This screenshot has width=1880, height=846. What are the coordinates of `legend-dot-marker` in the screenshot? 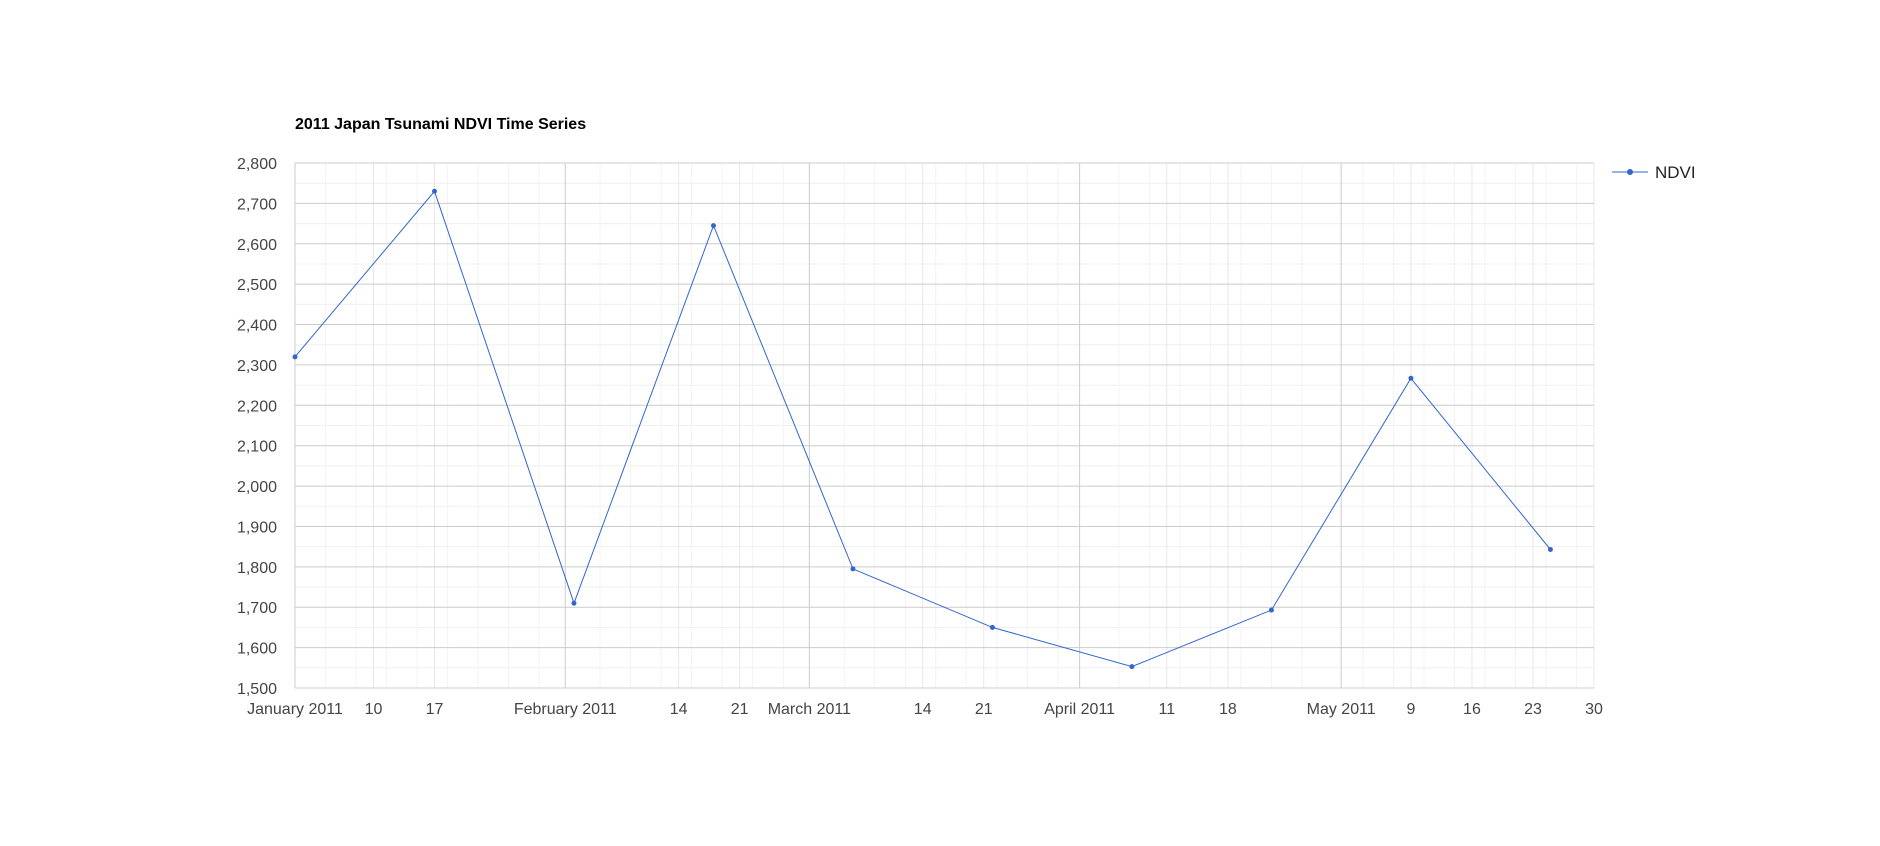 It's located at (1630, 172).